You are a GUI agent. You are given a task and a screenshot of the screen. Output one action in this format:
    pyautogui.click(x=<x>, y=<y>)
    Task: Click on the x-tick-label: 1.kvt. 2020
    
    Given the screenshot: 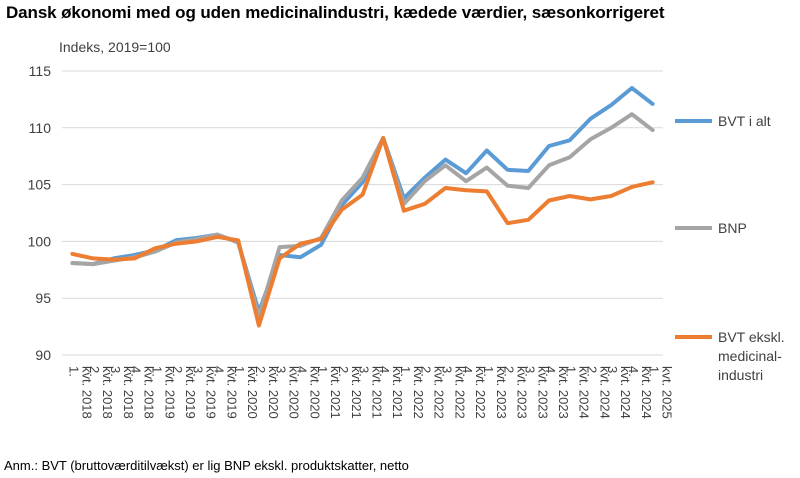 What is the action you would take?
    pyautogui.click(x=246, y=392)
    